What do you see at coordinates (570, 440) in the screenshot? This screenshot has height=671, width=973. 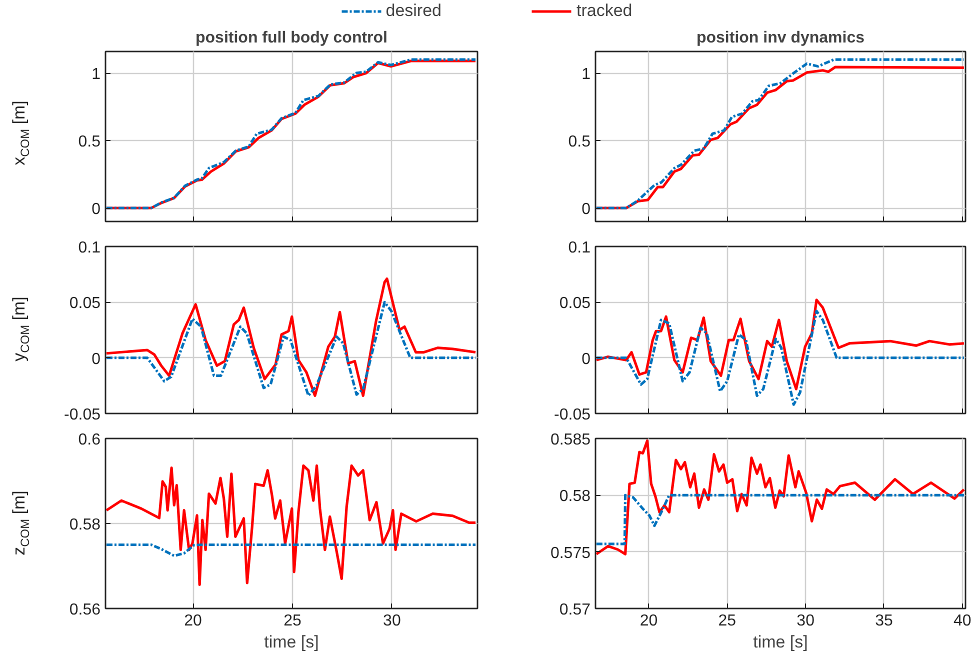 I see `y-tick-label: 0.585` at bounding box center [570, 440].